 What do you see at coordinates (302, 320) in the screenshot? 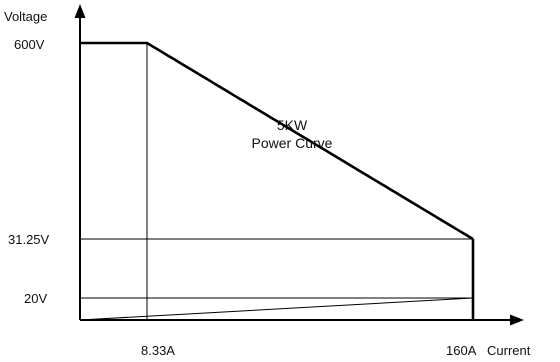
I see `x-axis` at bounding box center [302, 320].